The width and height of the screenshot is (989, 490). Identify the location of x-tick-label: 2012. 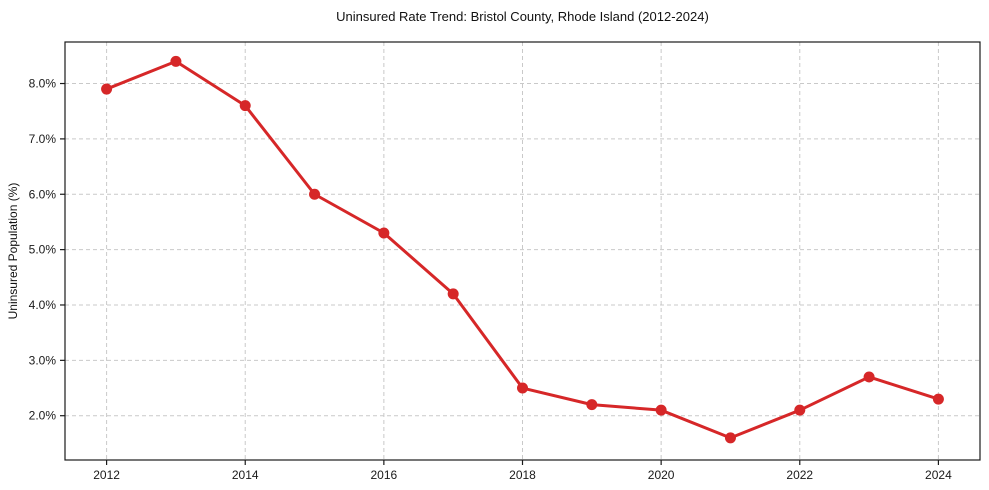
(106, 475).